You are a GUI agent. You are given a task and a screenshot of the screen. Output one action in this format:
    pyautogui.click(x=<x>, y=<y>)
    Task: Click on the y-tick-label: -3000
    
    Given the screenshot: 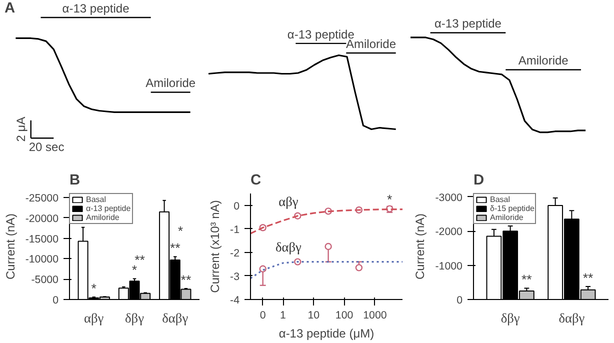 What is the action you would take?
    pyautogui.click(x=449, y=198)
    